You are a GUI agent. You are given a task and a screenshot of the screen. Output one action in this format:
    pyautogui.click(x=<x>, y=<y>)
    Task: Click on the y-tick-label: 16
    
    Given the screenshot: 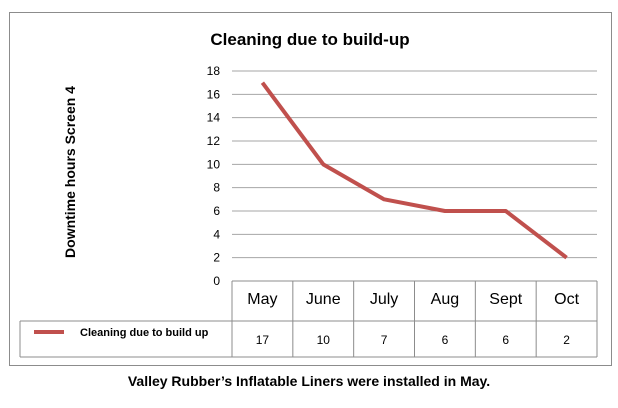 What is the action you would take?
    pyautogui.click(x=214, y=94)
    